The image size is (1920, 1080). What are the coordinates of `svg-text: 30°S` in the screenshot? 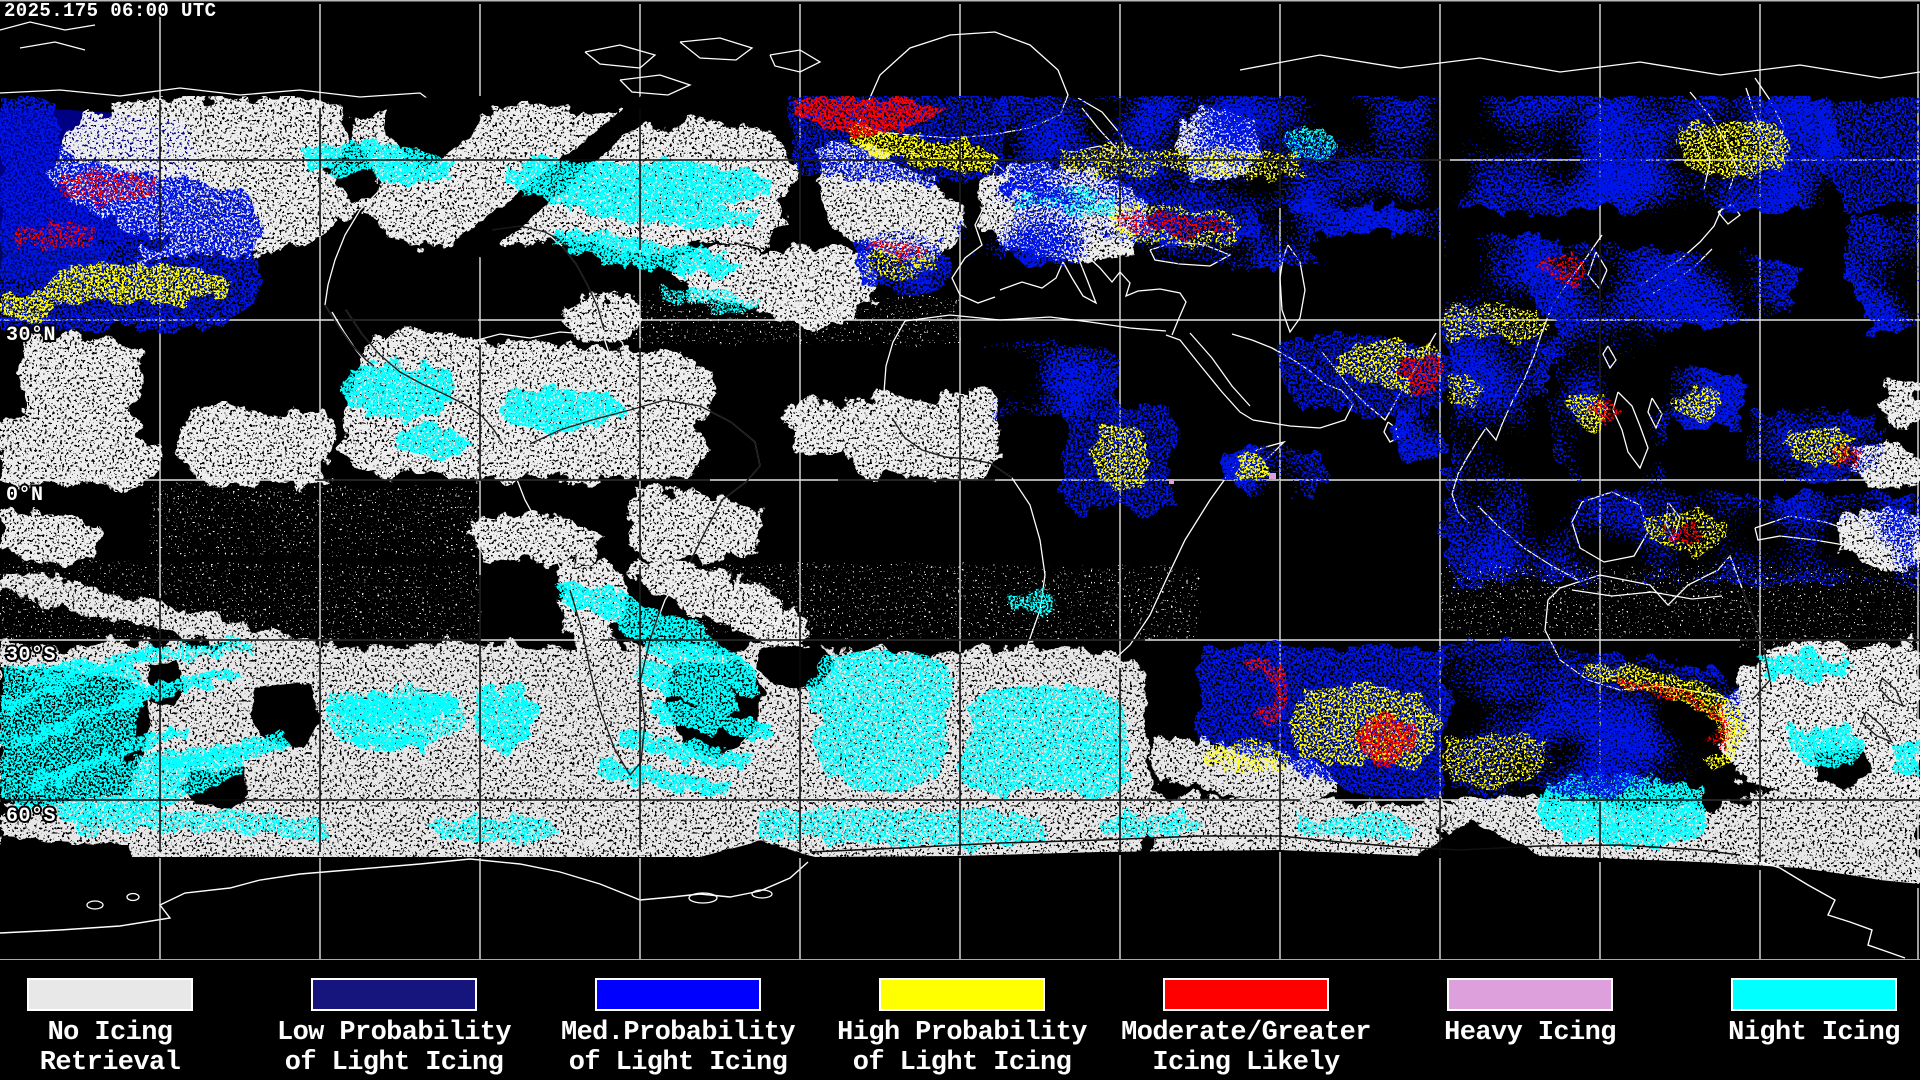 It's located at (31, 655).